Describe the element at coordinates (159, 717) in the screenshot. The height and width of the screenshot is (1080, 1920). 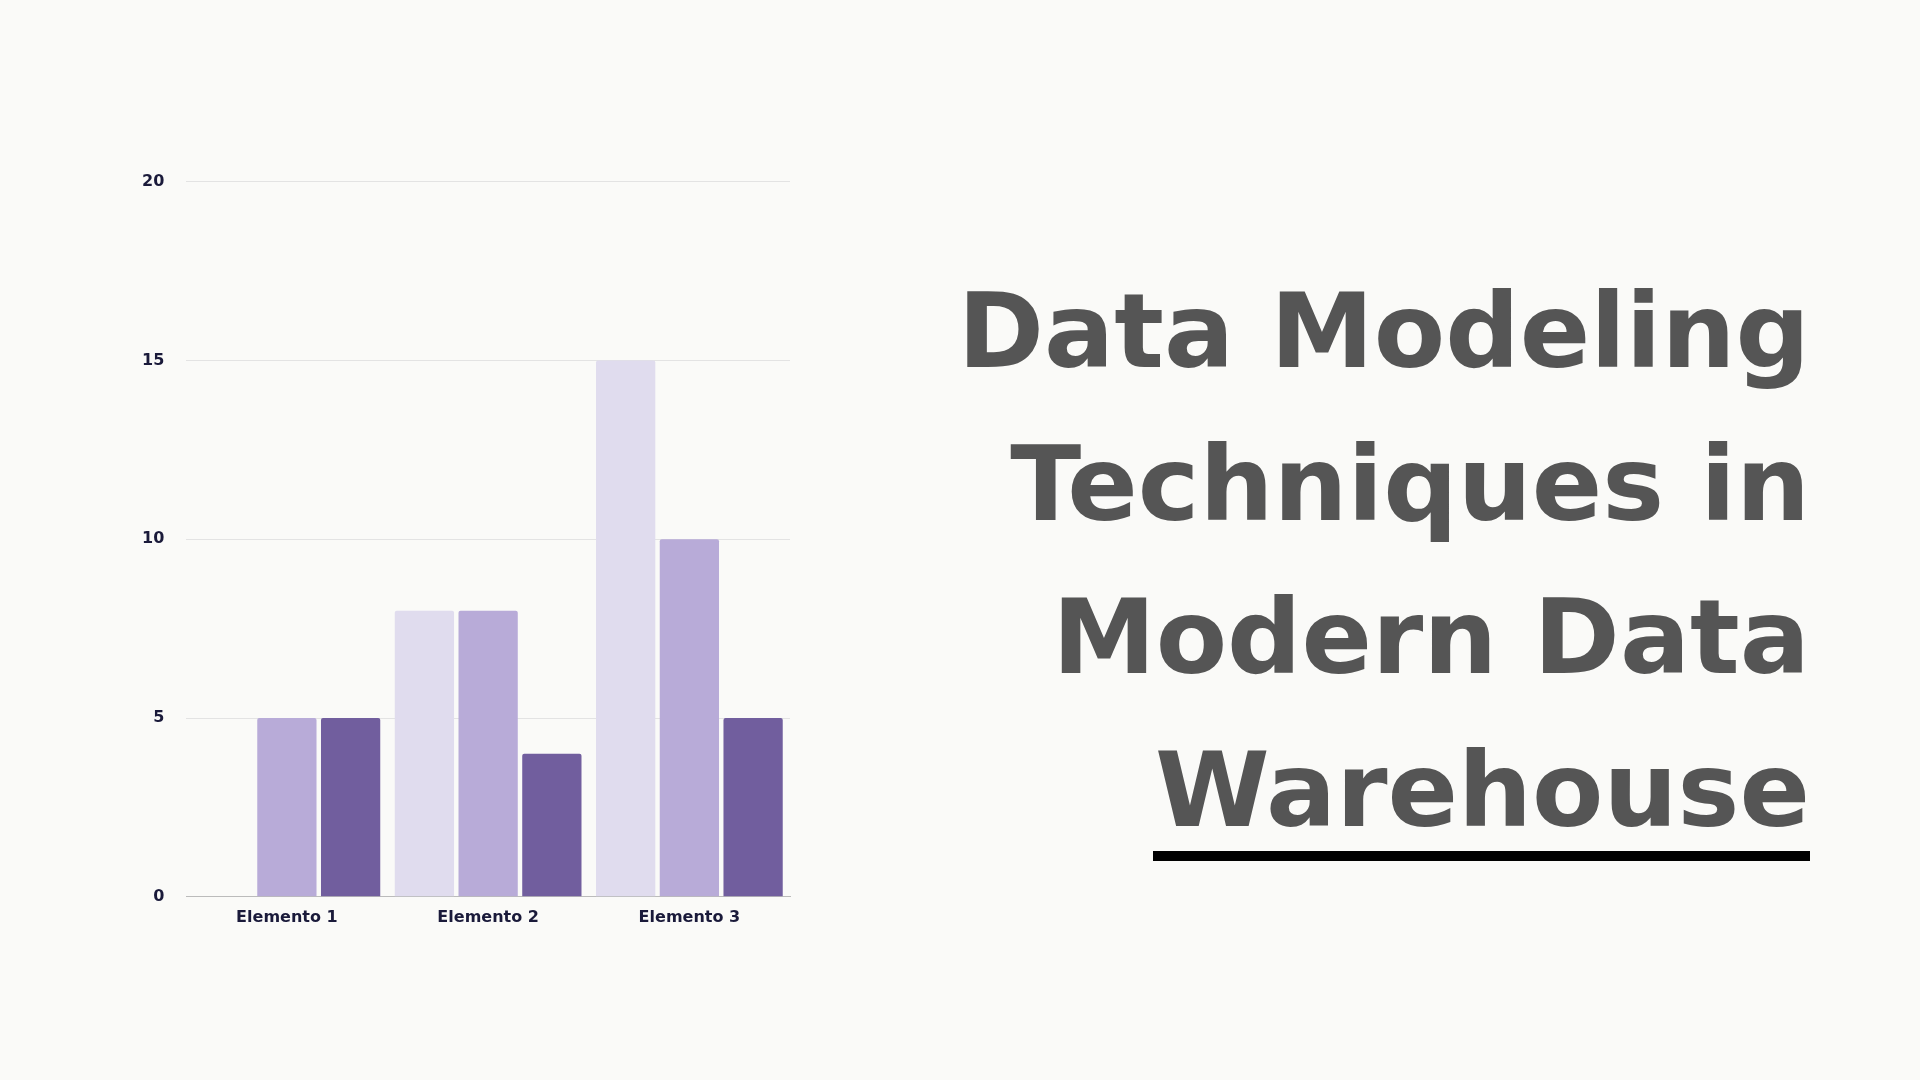
I see `y-tick-label: 5` at that location.